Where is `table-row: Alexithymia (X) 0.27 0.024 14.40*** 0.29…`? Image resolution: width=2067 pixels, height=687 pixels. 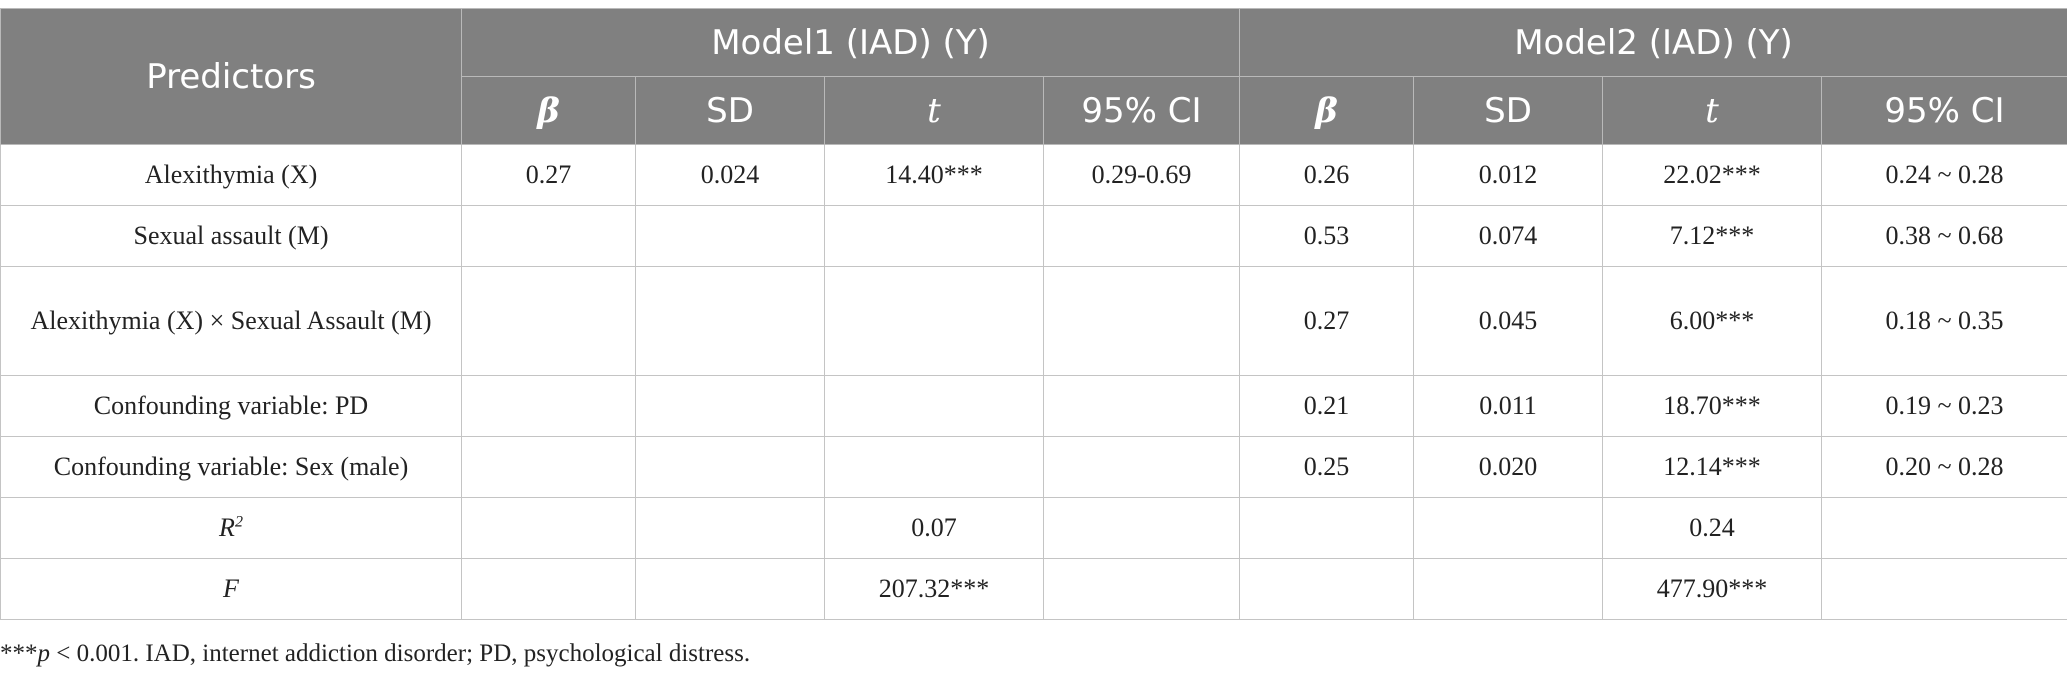
table-row: Alexithymia (X) 0.27 0.024 14.40*** 0.29… is located at coordinates (1033, 175).